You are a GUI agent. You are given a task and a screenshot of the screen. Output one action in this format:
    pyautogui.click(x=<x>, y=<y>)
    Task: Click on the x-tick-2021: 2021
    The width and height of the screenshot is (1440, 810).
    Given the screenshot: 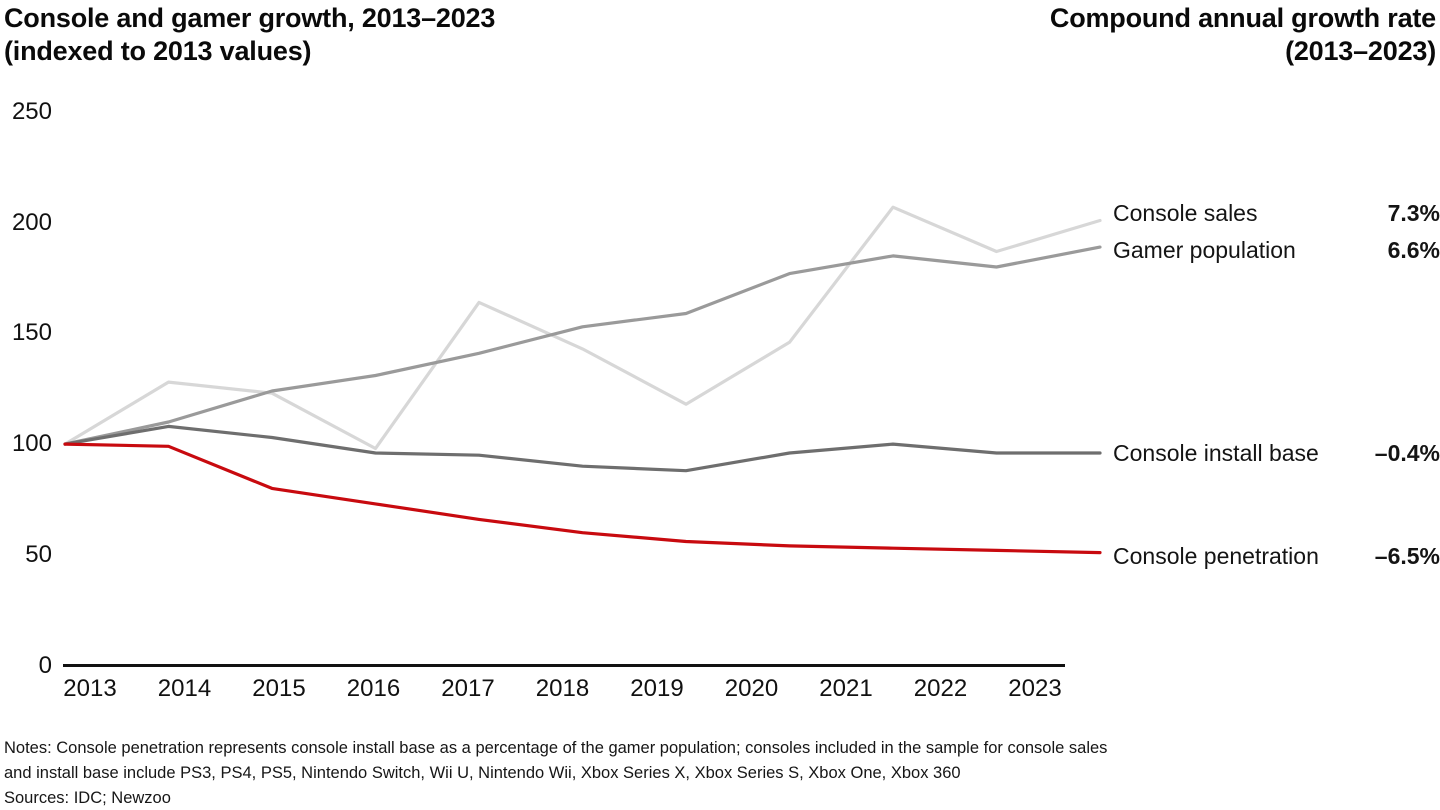 What is the action you would take?
    pyautogui.click(x=846, y=688)
    